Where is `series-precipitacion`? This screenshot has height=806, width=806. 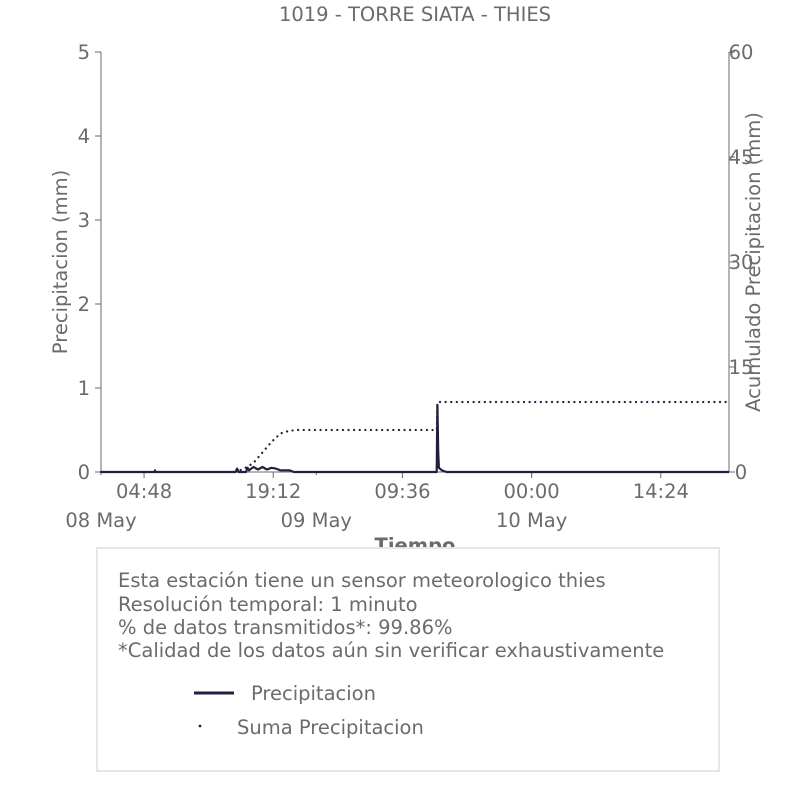
series-precipitacion is located at coordinates (415, 438).